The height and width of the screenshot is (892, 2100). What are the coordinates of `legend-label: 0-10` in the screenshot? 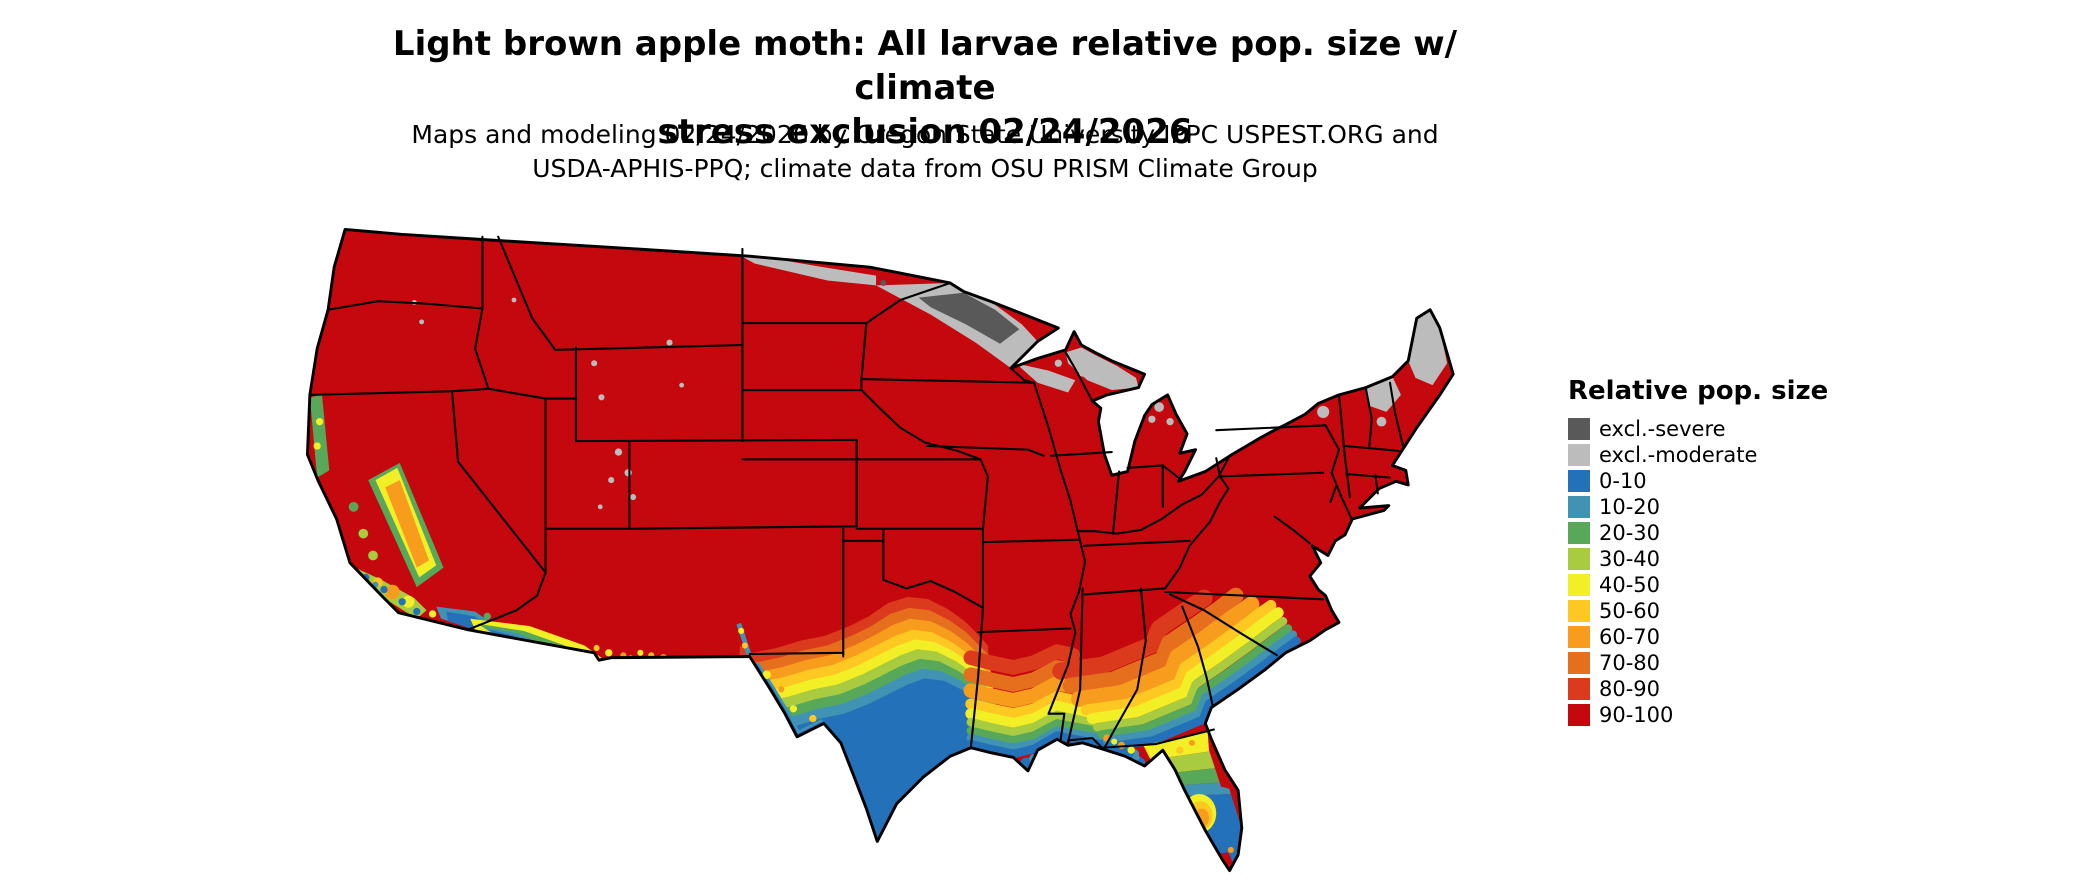 It's located at (1623, 481).